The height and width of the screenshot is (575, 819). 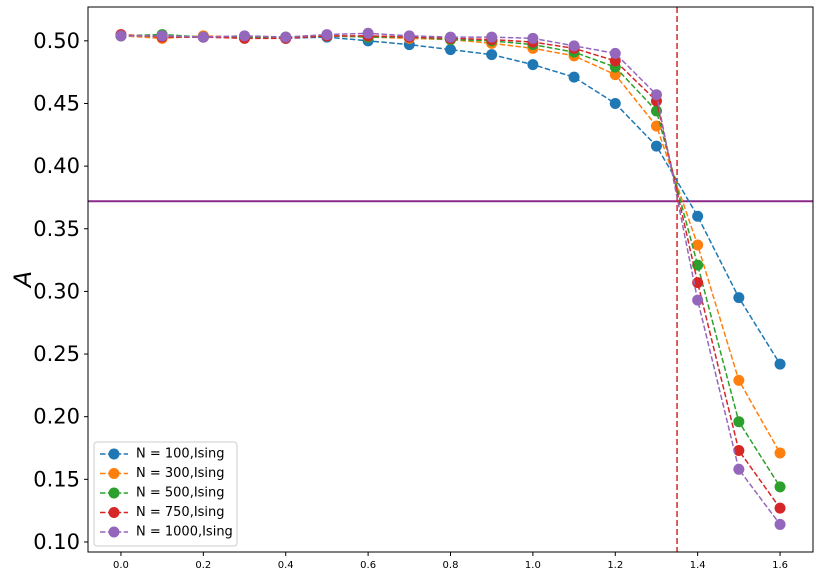 What do you see at coordinates (286, 565) in the screenshot?
I see `x-tick-label: 0.4` at bounding box center [286, 565].